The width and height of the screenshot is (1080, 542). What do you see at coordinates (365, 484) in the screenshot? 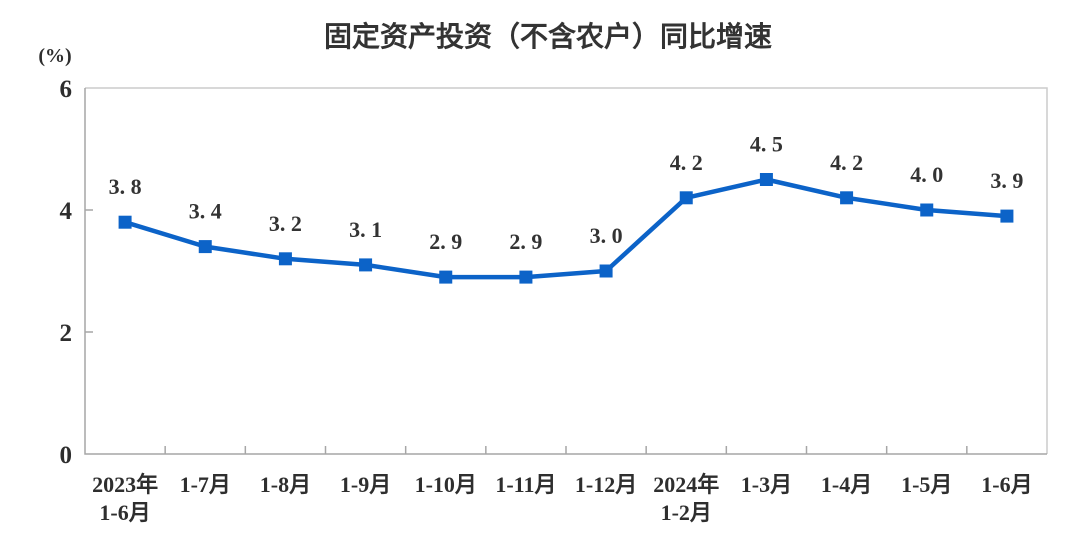
I see `x-axis-category-label: 1-9月` at bounding box center [365, 484].